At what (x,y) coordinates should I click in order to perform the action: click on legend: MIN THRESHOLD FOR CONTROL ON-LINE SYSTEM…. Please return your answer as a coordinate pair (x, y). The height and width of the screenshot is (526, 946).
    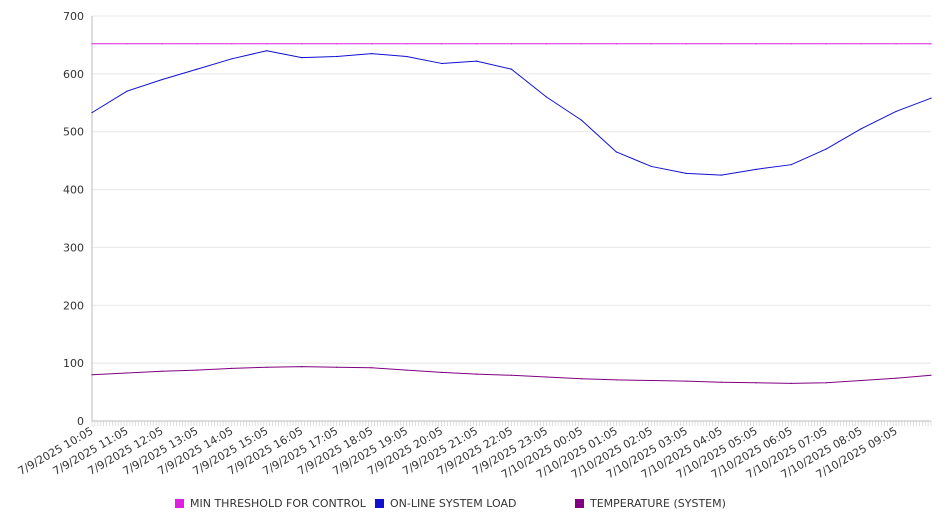
    Looking at the image, I should click on (473, 506).